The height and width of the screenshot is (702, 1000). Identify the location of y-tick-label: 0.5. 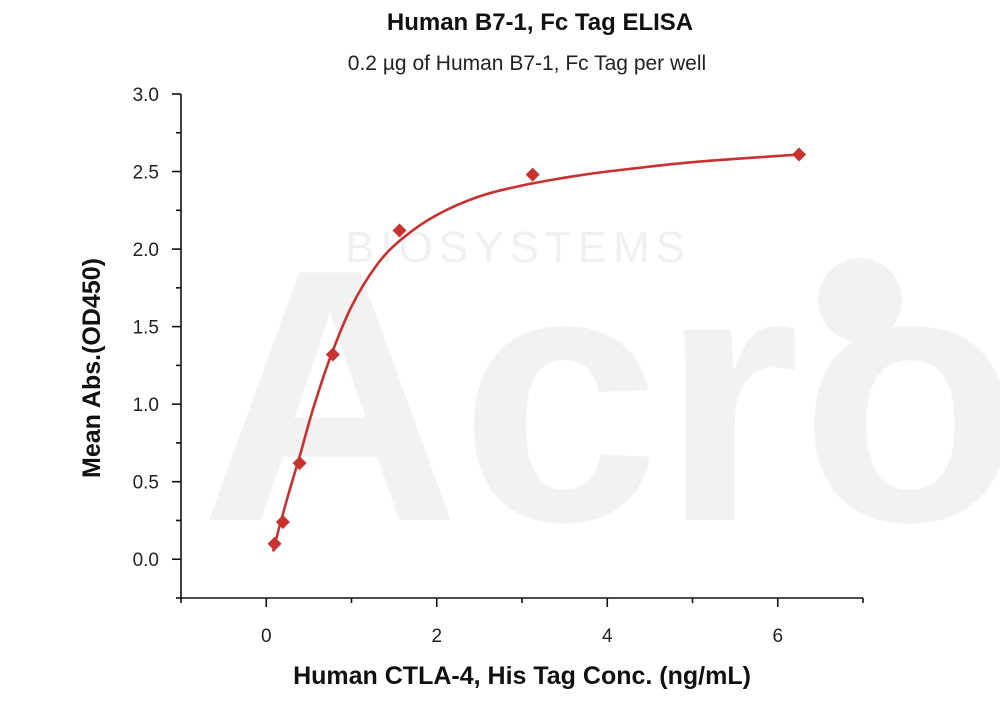
(146, 483).